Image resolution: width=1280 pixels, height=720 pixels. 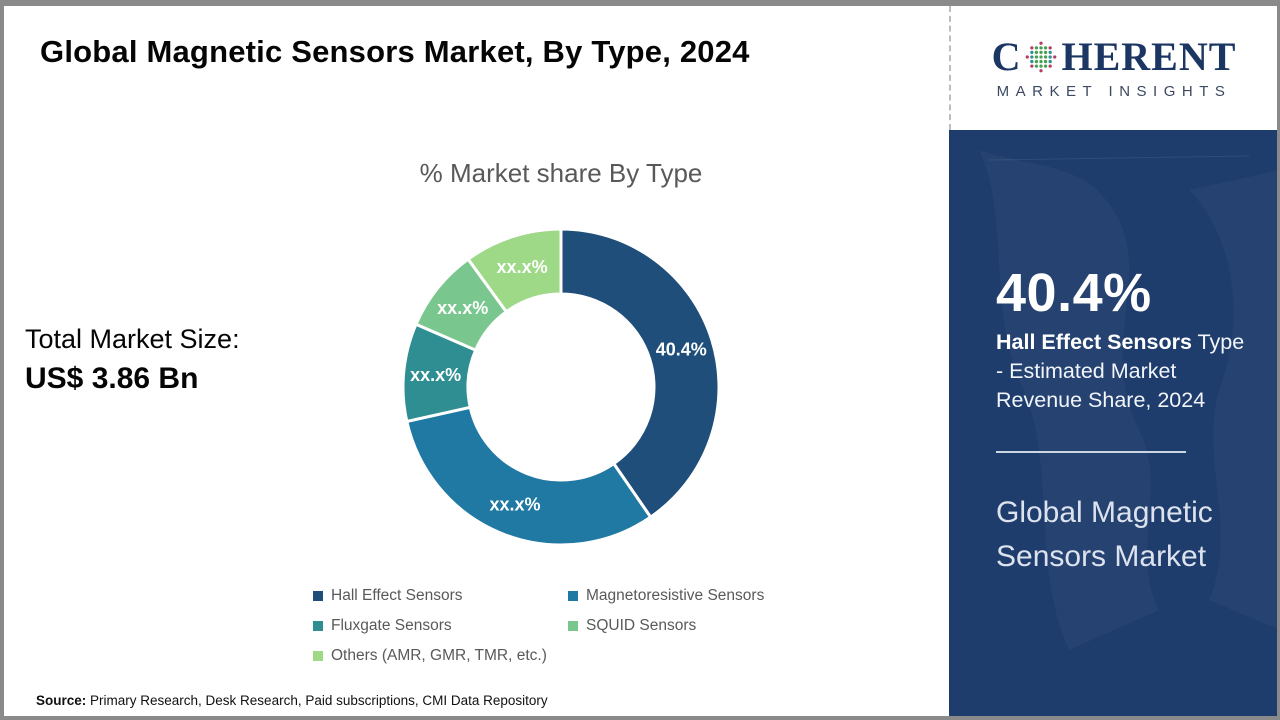 I want to click on legend-label: Fluxgate Sensors, so click(x=391, y=625).